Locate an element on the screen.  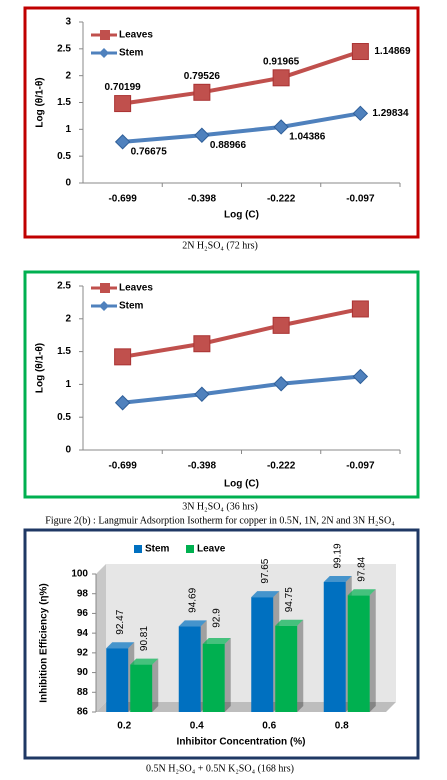
chart-caption: 0.5N H₂SO₄ + 0.5N K₂SO₄ (168 hrs) is located at coordinates (220, 768).